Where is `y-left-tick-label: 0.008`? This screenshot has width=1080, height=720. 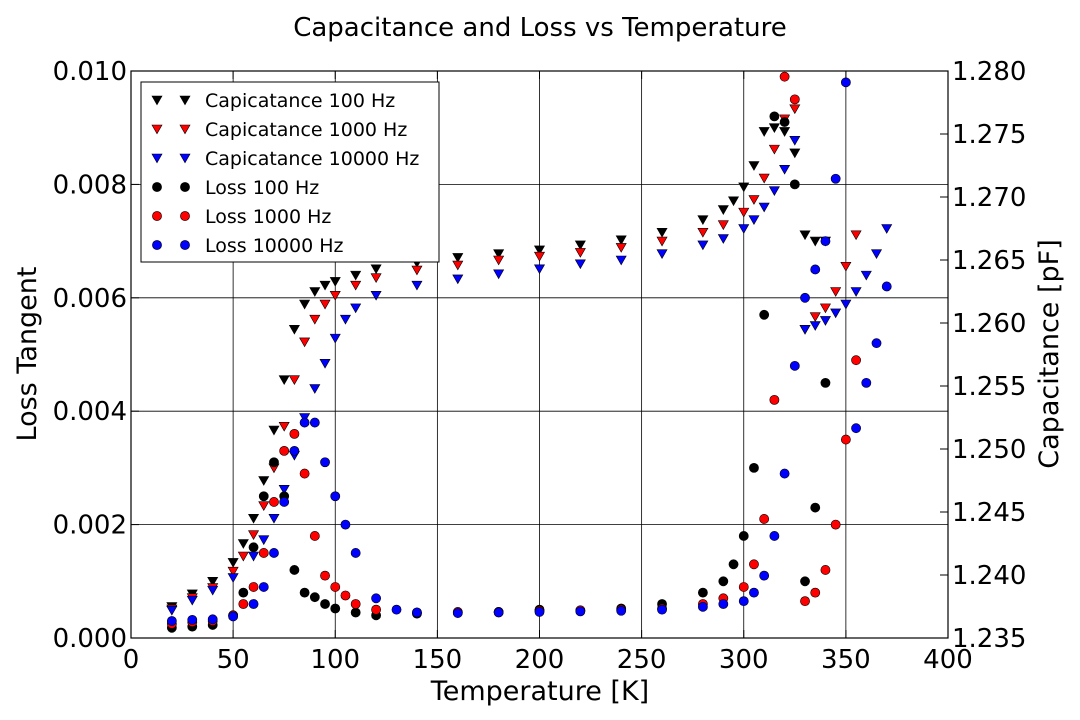
y-left-tick-label: 0.008 is located at coordinates (90, 185).